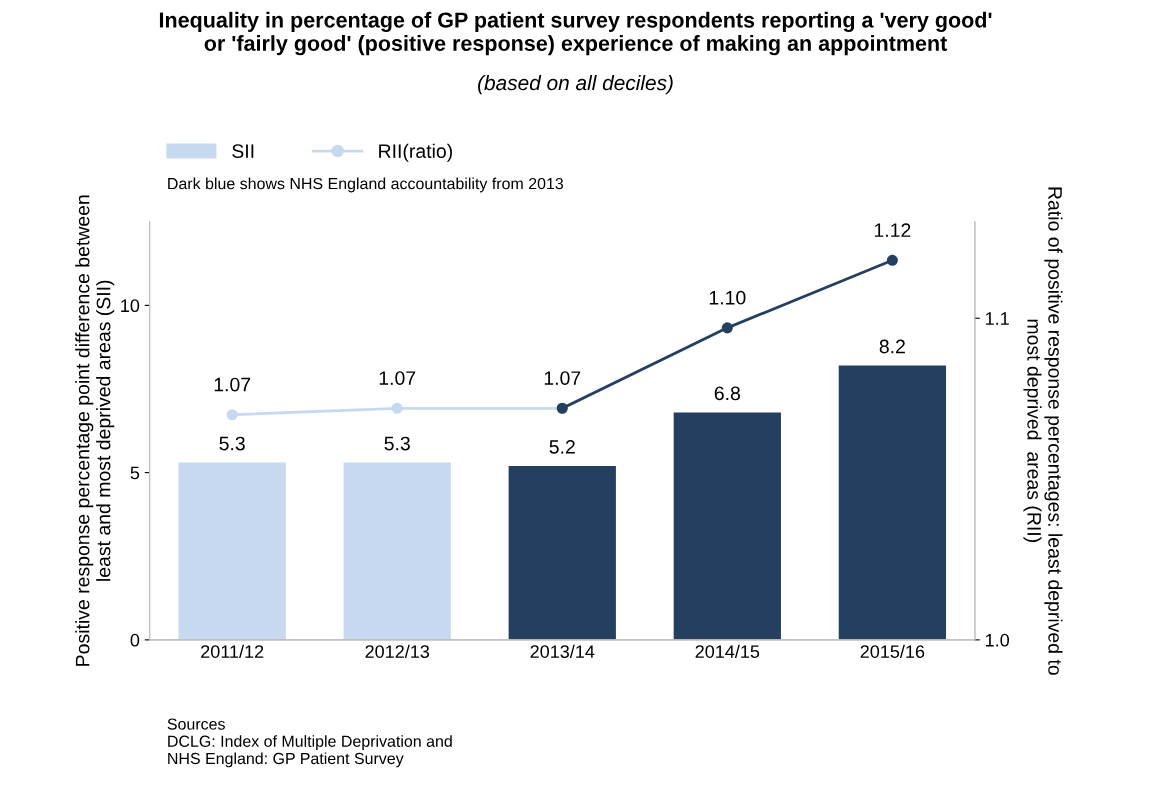 The width and height of the screenshot is (1151, 789). Describe the element at coordinates (892, 651) in the screenshot. I see `x-tick-label: 2015/16` at that location.